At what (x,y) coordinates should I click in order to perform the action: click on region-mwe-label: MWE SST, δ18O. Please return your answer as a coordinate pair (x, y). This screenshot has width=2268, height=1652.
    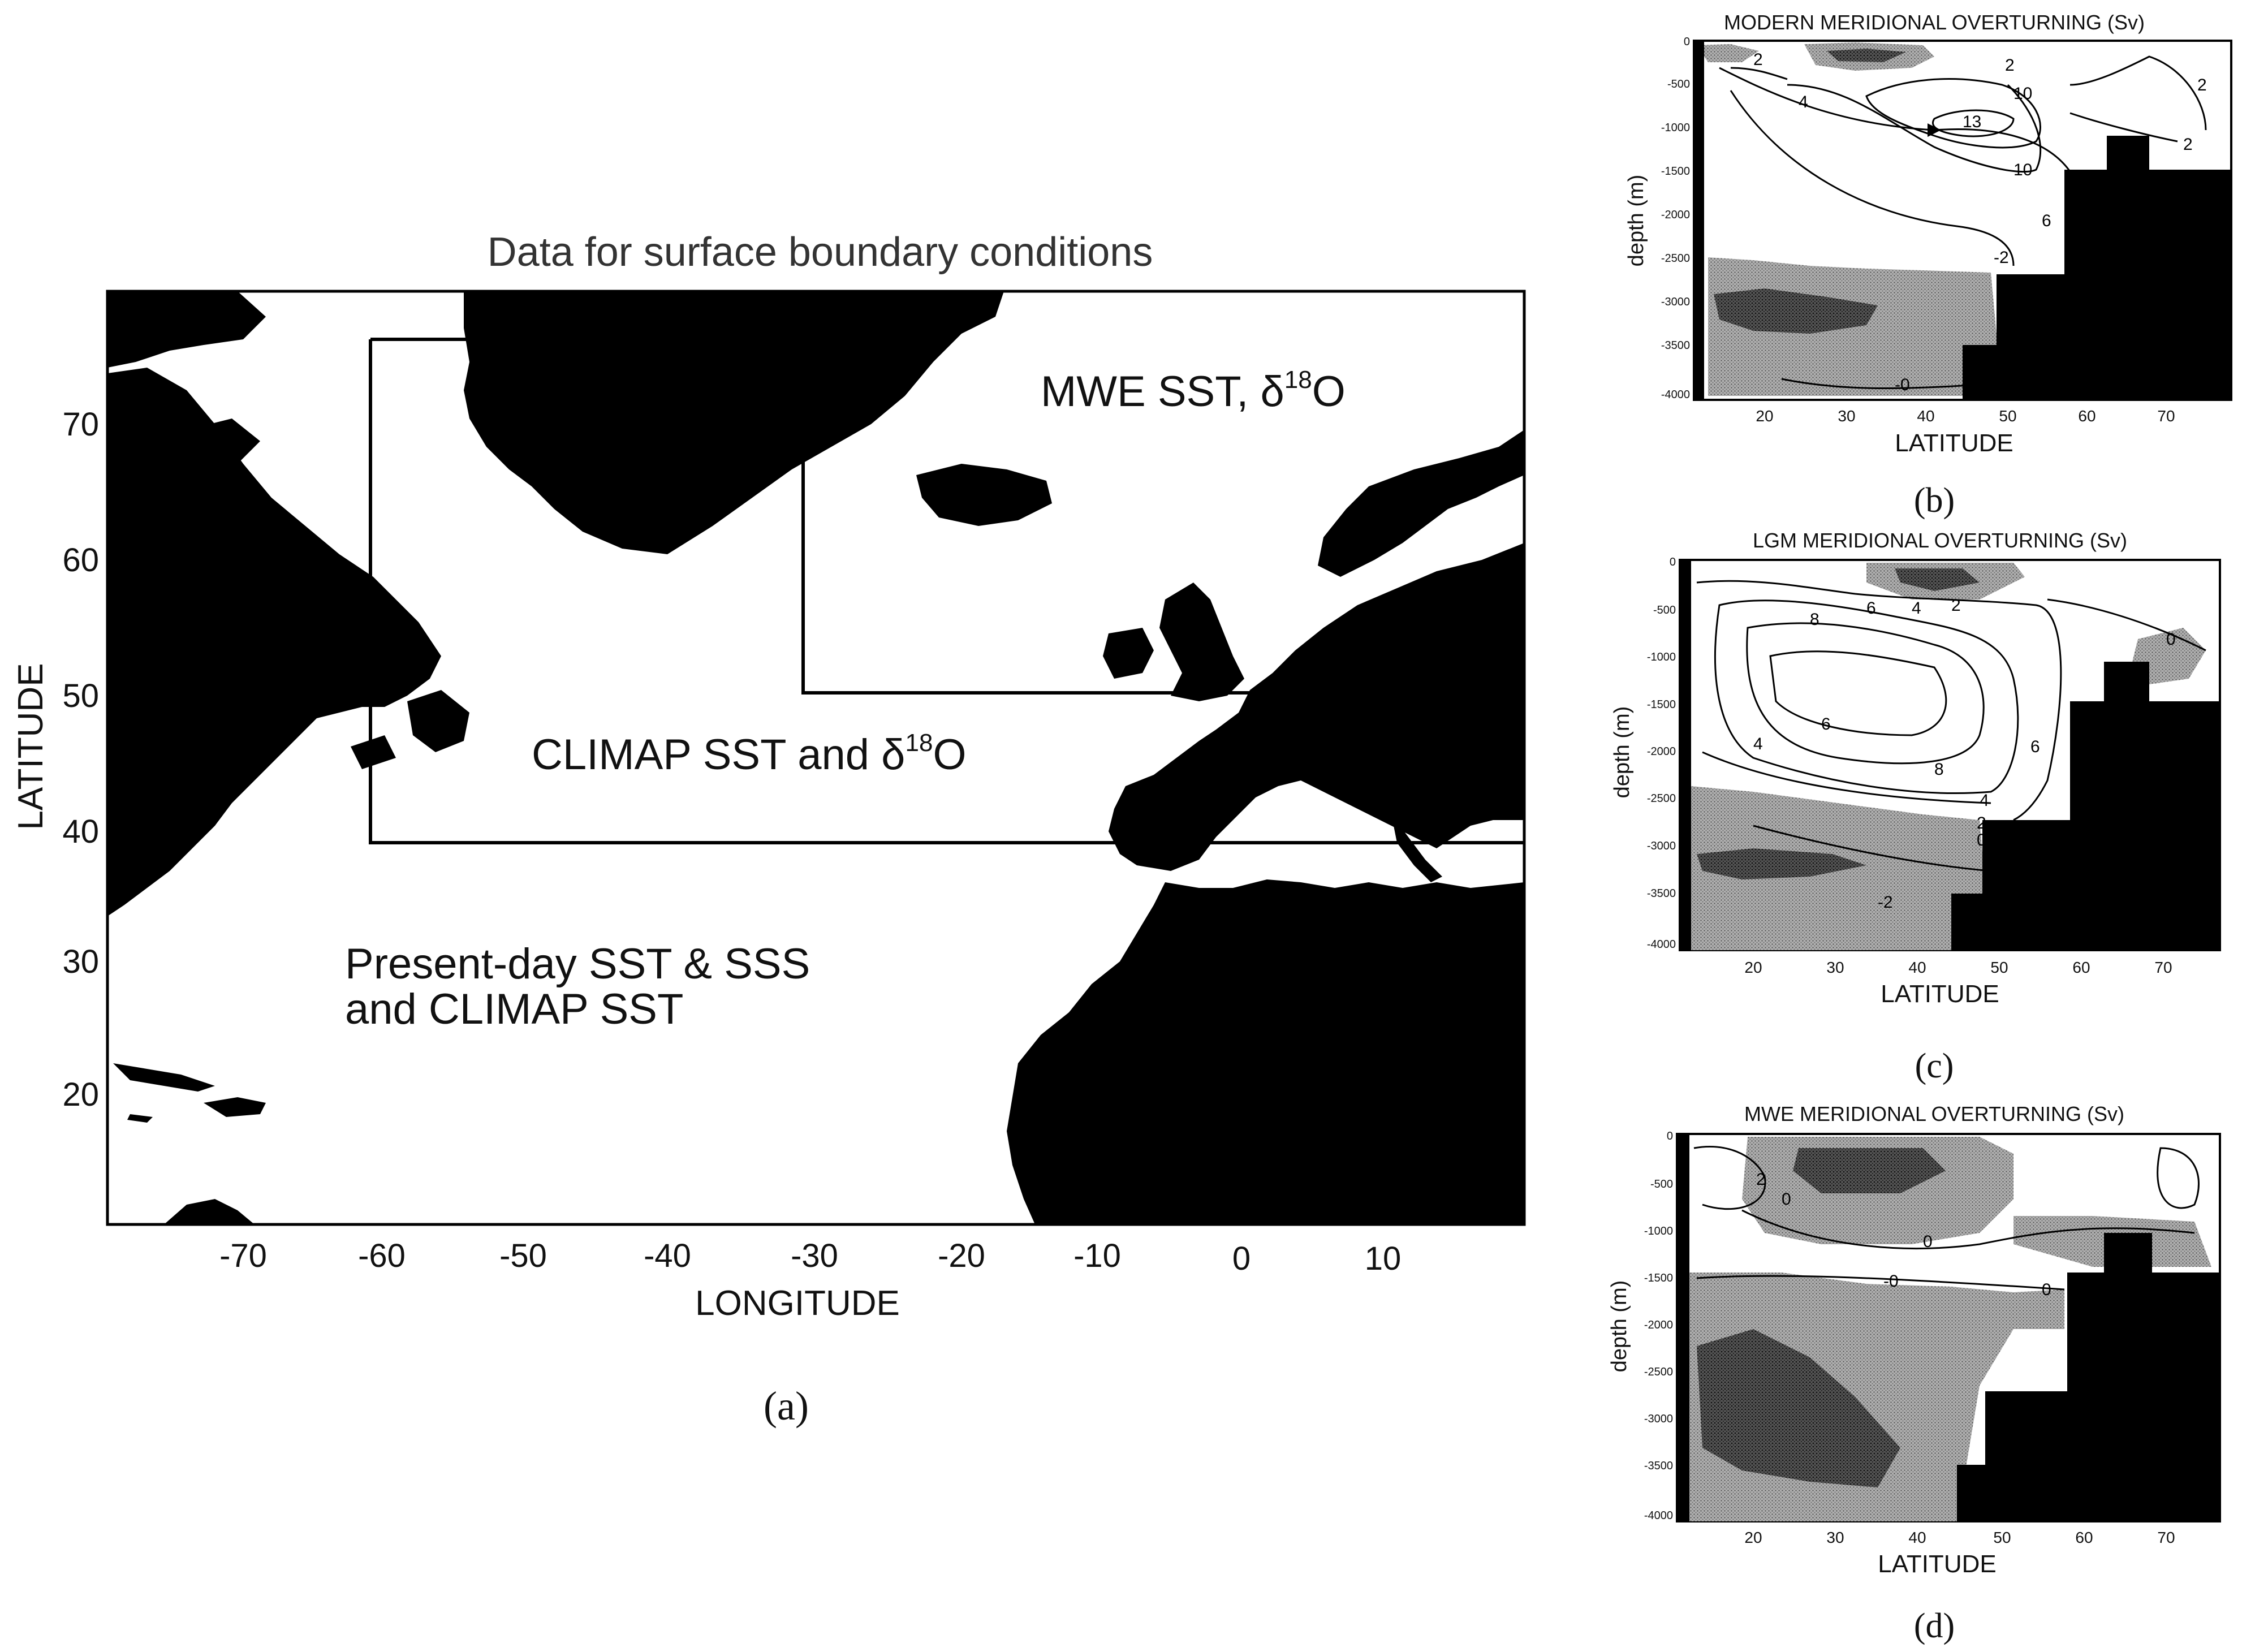
    Looking at the image, I should click on (1193, 391).